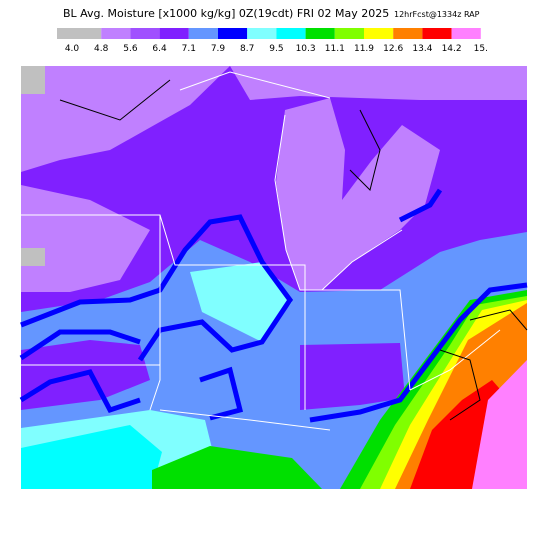 The height and width of the screenshot is (548, 548). Describe the element at coordinates (247, 49) in the screenshot. I see `legend-label: 8.7` at that location.